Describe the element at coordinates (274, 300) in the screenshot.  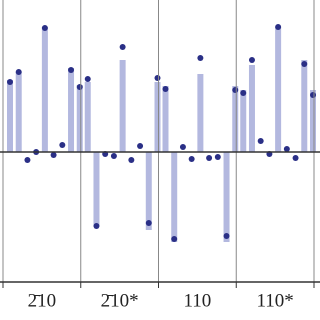
I see `group-label: 110*` at that location.